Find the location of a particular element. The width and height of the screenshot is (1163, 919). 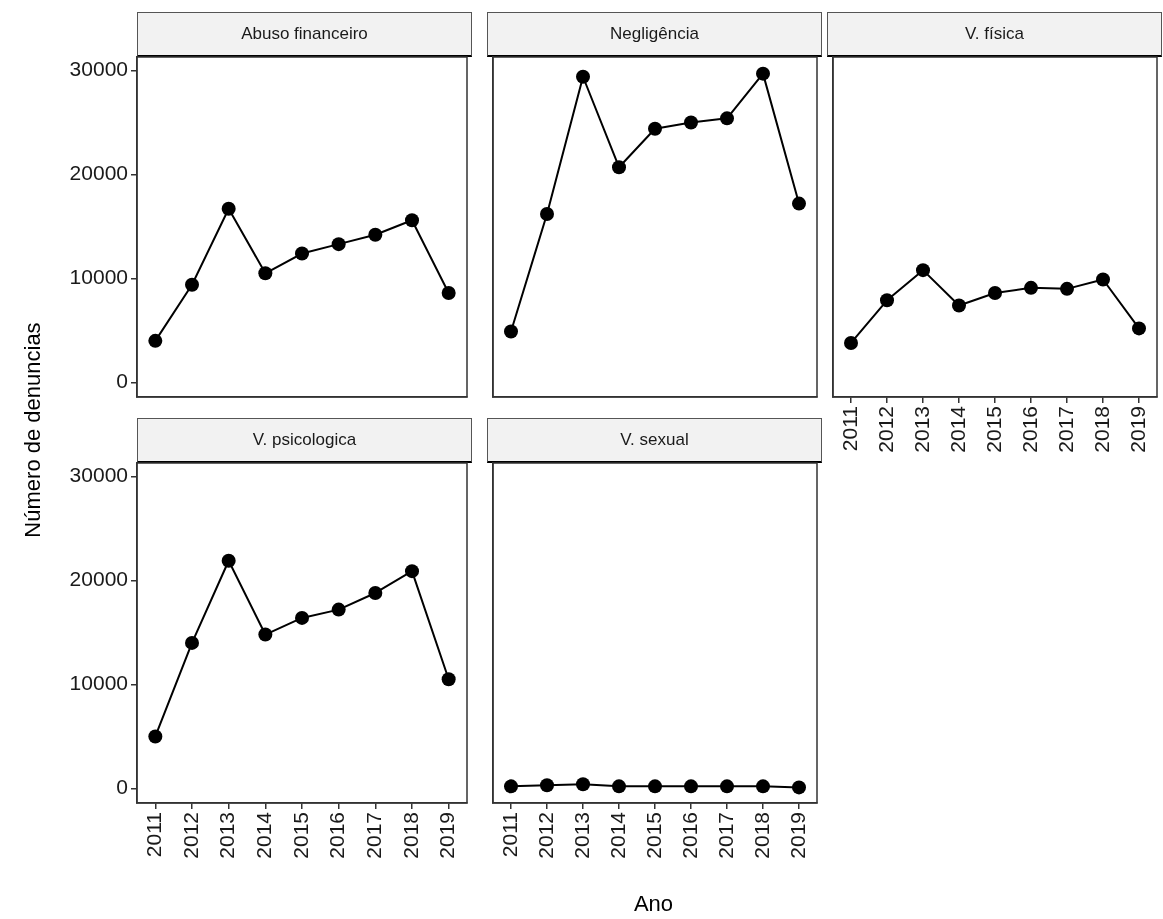

x-axis-title: Ano is located at coordinates (653, 904).